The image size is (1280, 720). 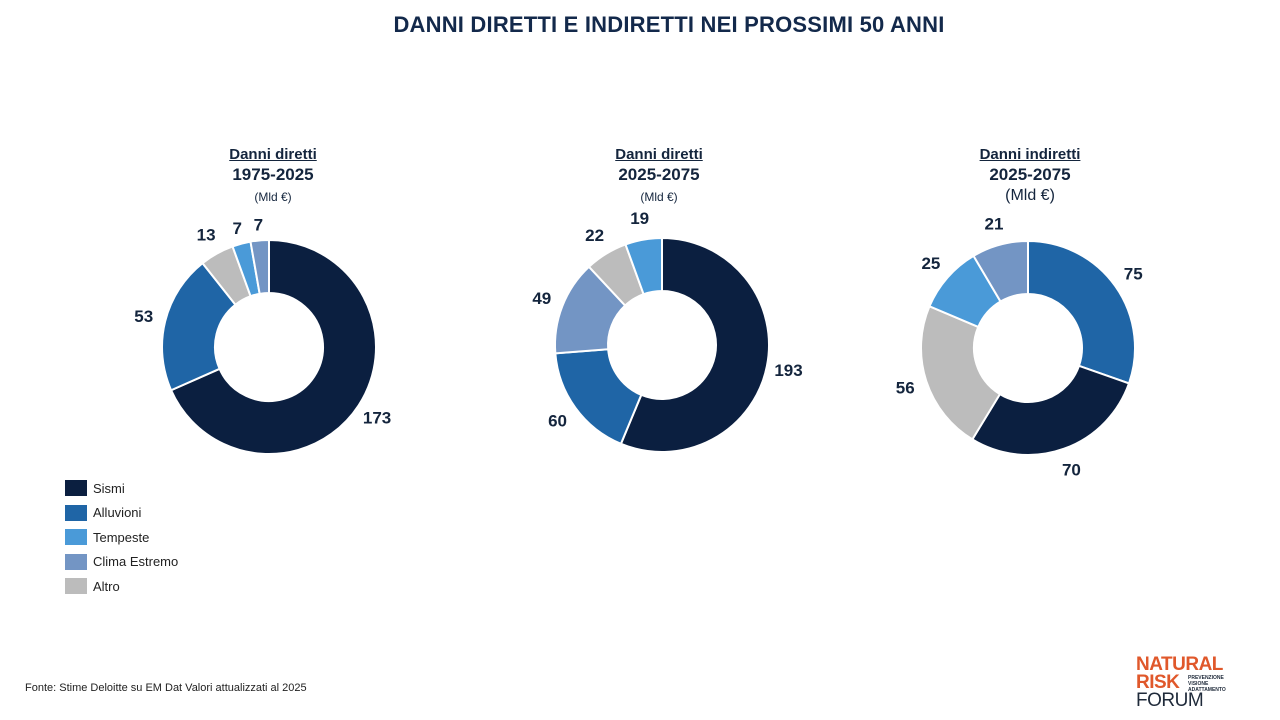 What do you see at coordinates (1081, 312) in the screenshot?
I see `donut-3-slice-alluvioni` at bounding box center [1081, 312].